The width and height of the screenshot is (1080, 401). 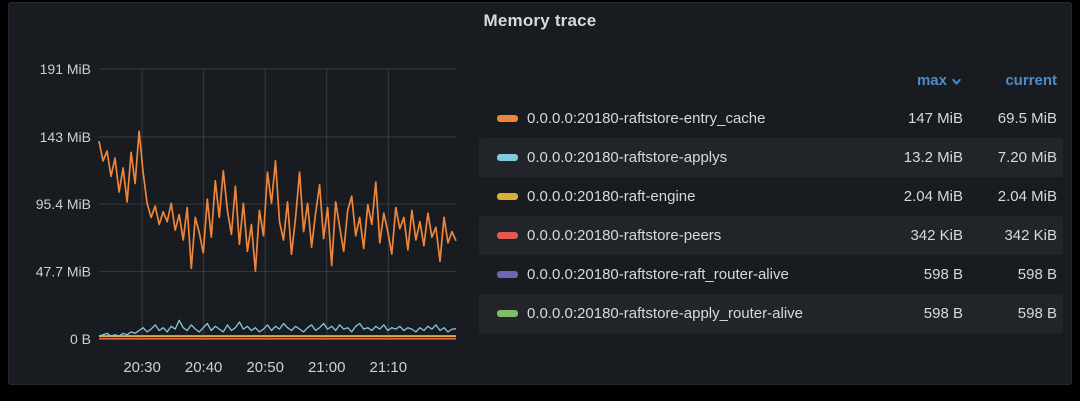 I want to click on legend-current-value: 69.5 MiB, so click(x=1027, y=118).